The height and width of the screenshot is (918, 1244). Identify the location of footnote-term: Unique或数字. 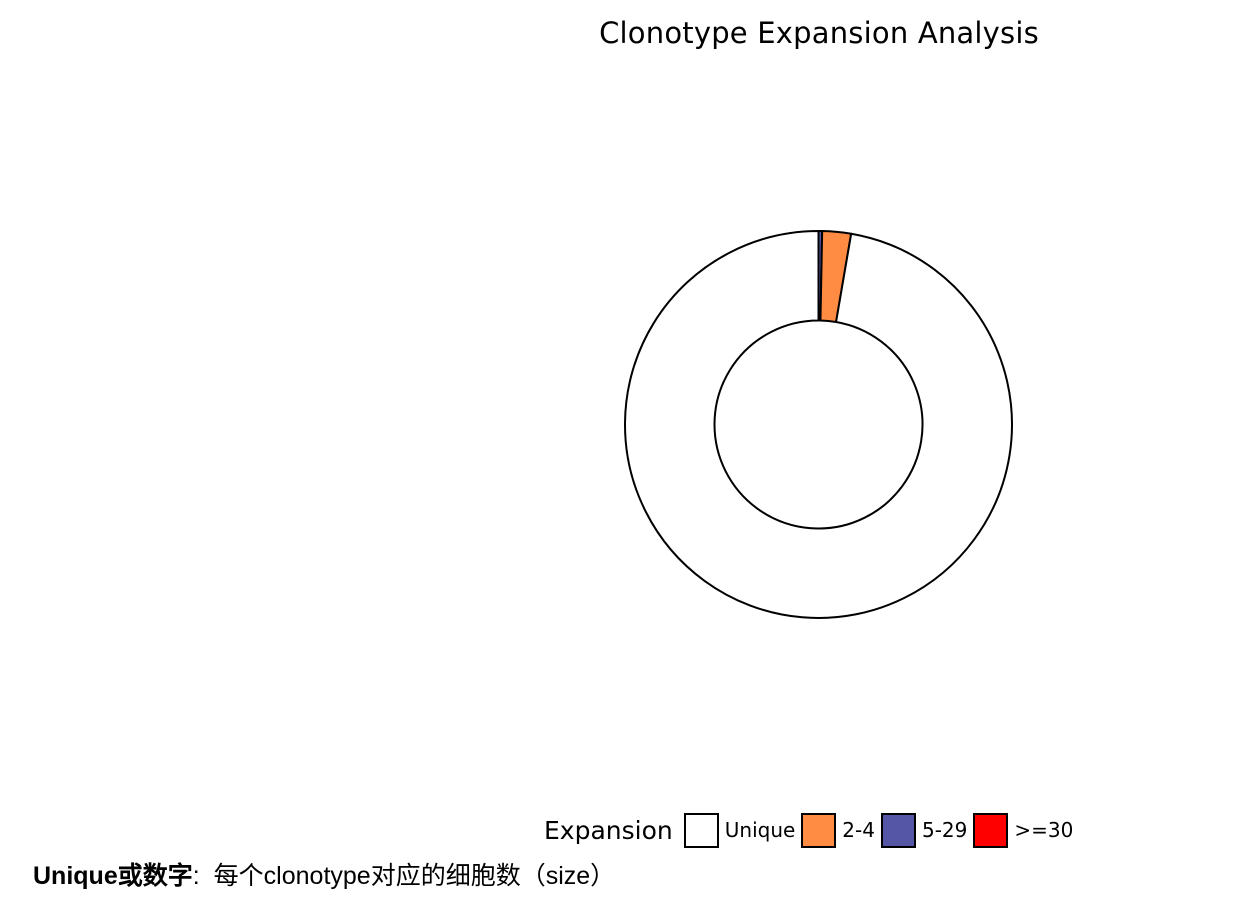
(113, 876).